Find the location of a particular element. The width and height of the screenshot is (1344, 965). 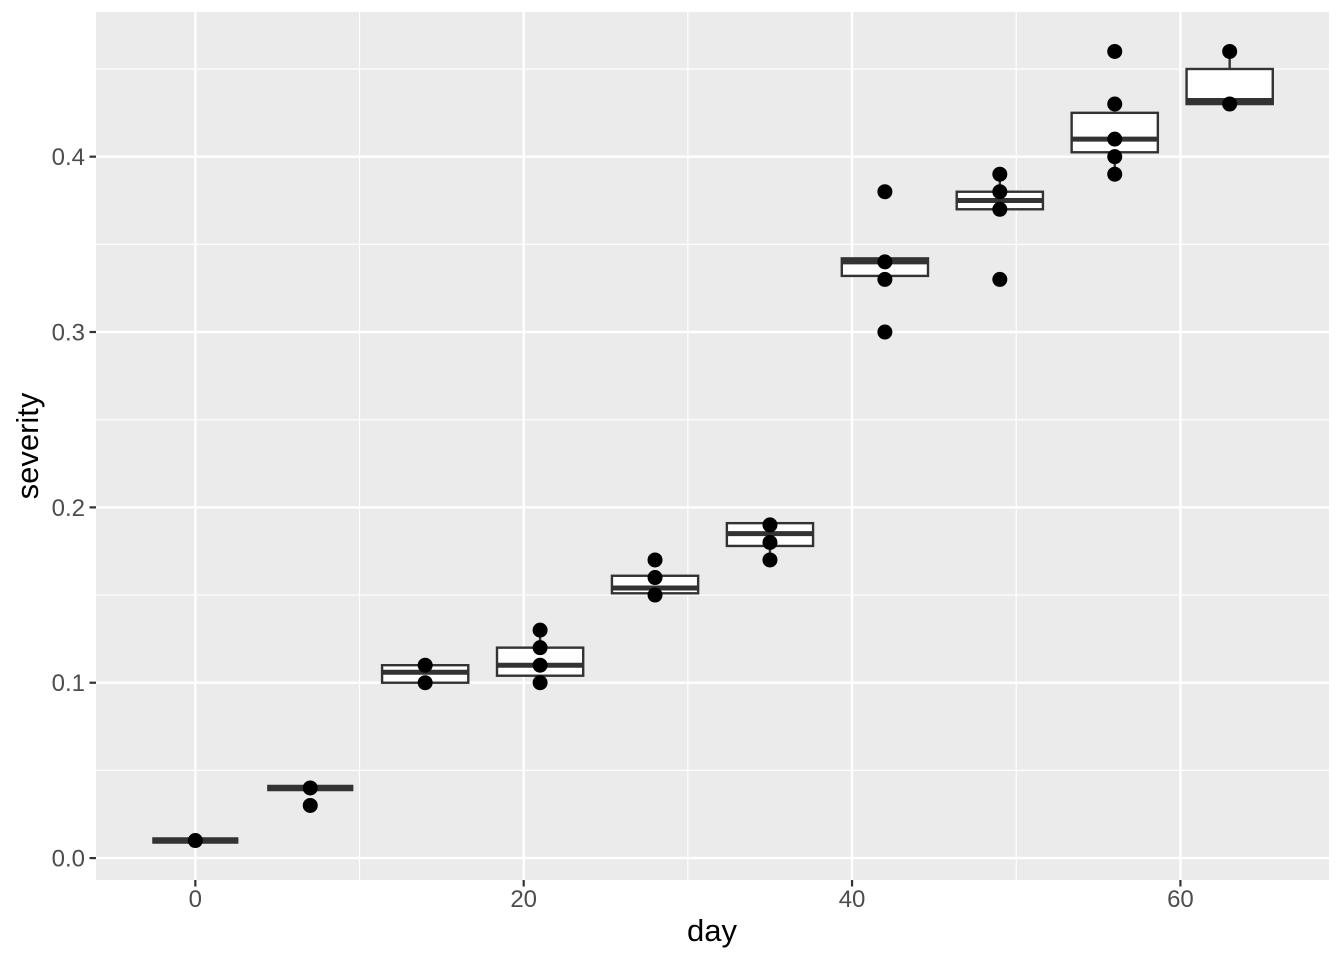

x-tick-label: 40 is located at coordinates (852, 899).